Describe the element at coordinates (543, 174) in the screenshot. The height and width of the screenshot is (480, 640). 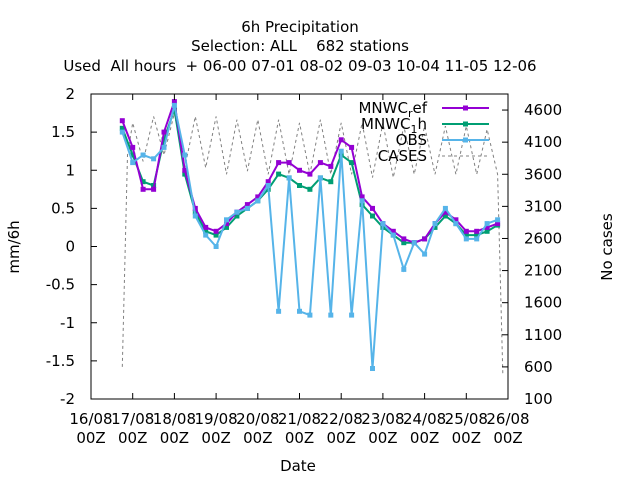
I see `y2-tick-label: 3600` at that location.